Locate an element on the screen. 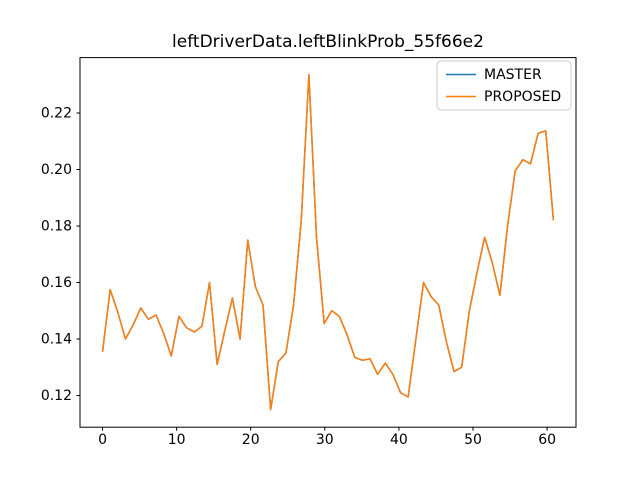  y-tick-label: 0.18 is located at coordinates (56, 227).